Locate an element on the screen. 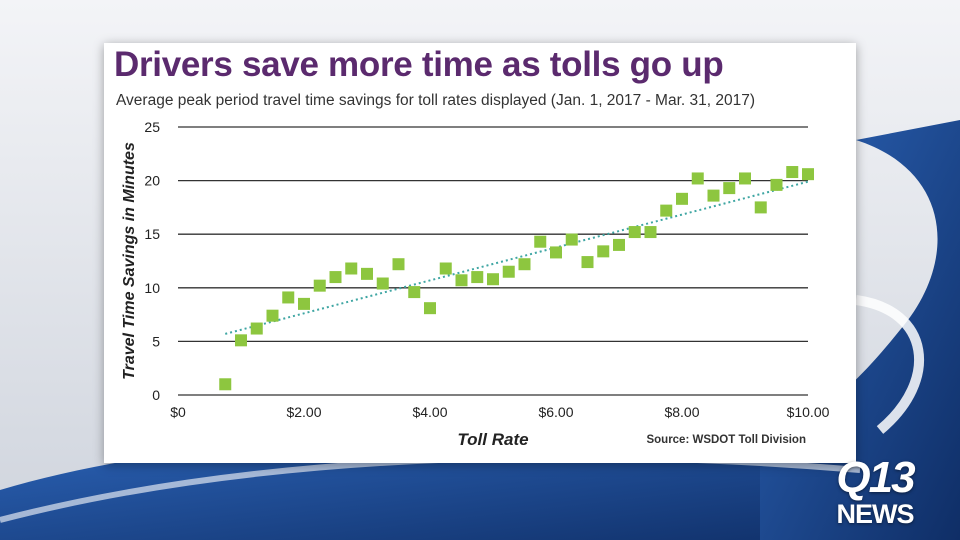 The image size is (960, 540). logo-news-text: NEWS is located at coordinates (875, 514).